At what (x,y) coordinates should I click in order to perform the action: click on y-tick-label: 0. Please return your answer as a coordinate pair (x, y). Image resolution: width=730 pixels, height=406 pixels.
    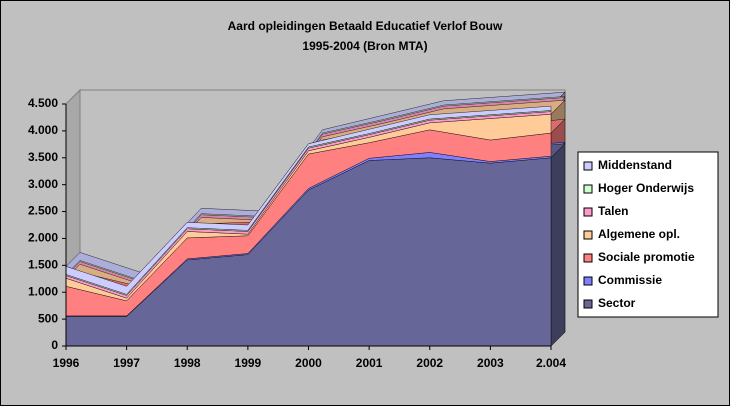
    Looking at the image, I should click on (54, 345).